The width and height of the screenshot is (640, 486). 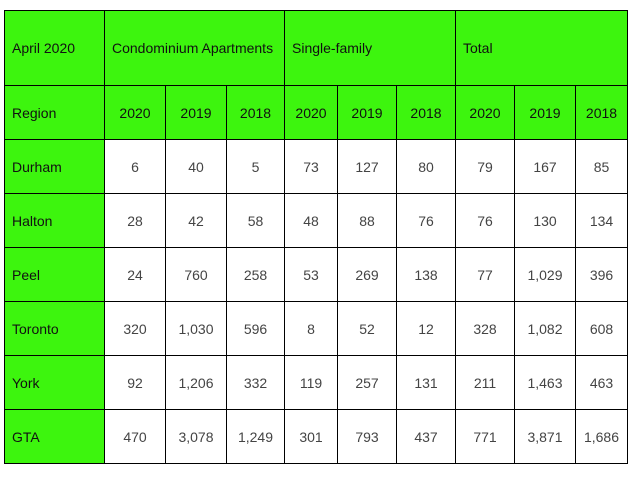 I want to click on value-cell: 257, so click(x=367, y=382).